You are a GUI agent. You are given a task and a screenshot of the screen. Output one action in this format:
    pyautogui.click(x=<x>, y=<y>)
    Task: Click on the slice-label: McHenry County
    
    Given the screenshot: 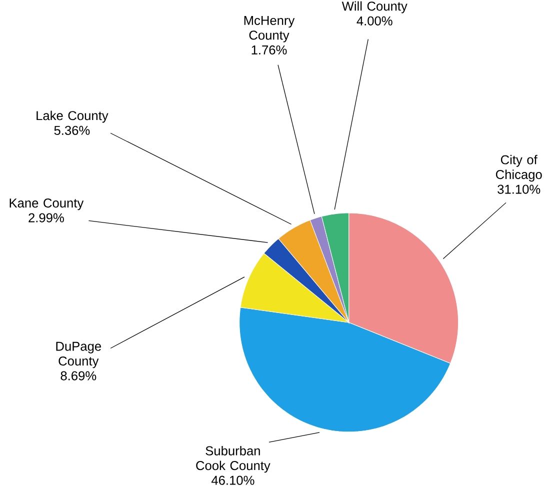 What is the action you would take?
    pyautogui.click(x=269, y=29)
    